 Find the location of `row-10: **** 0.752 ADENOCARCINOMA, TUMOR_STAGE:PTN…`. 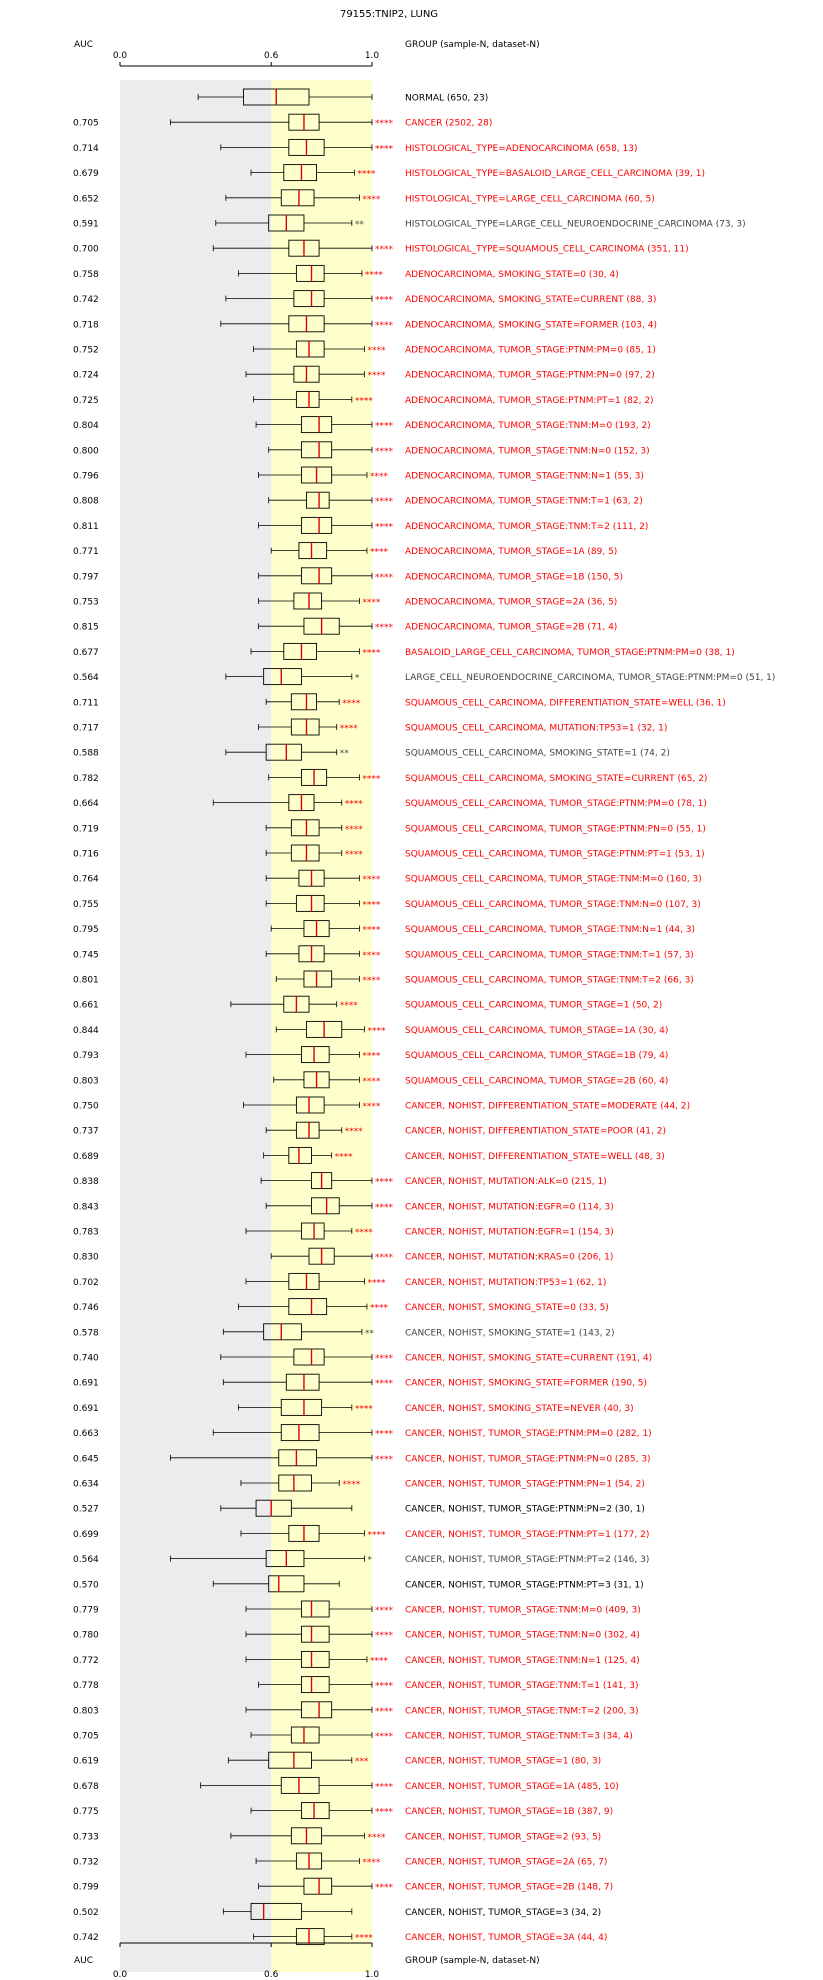

row-10: **** 0.752 ADENOCARCINOMA, TUMOR_STAGE:PTN… is located at coordinates (364, 349).